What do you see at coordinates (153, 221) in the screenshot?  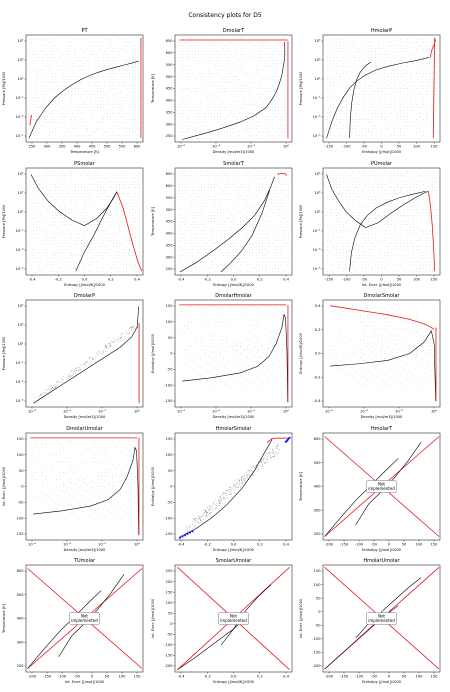 I see `y-axis-label: Temperature [K]` at bounding box center [153, 221].